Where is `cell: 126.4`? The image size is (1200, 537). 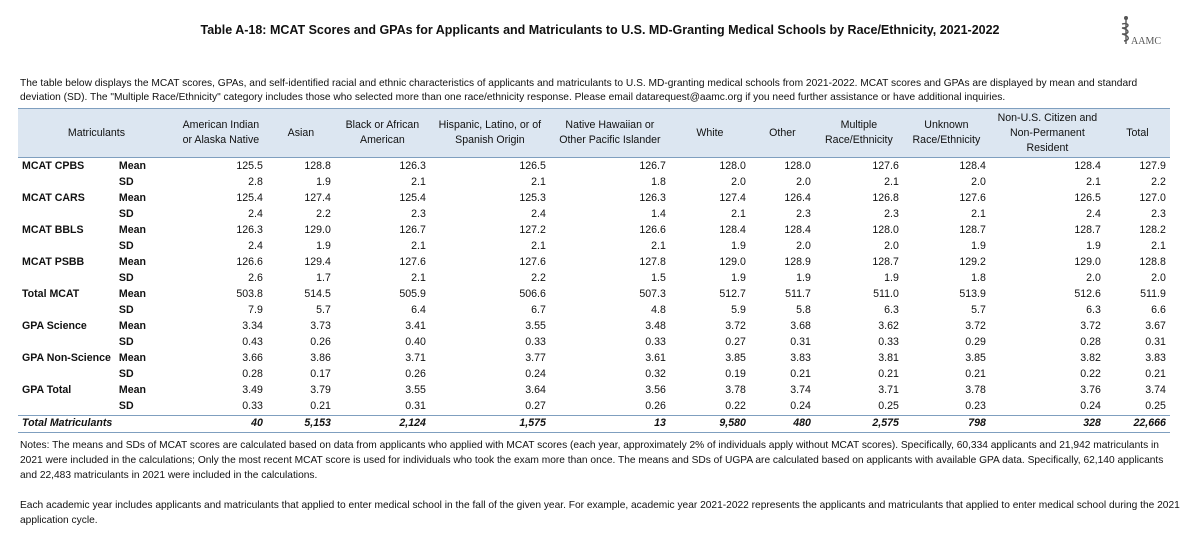
cell: 126.4 is located at coordinates (797, 197).